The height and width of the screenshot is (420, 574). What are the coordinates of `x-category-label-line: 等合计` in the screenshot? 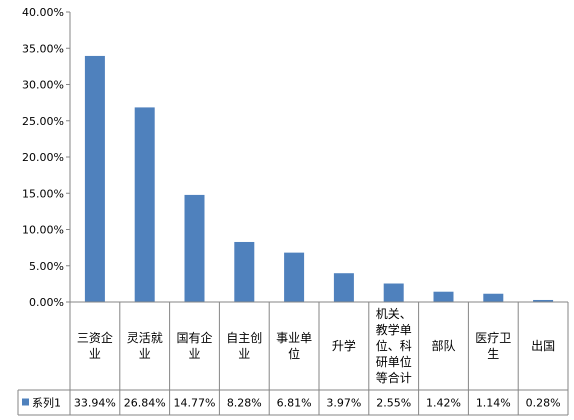 It's located at (394, 377).